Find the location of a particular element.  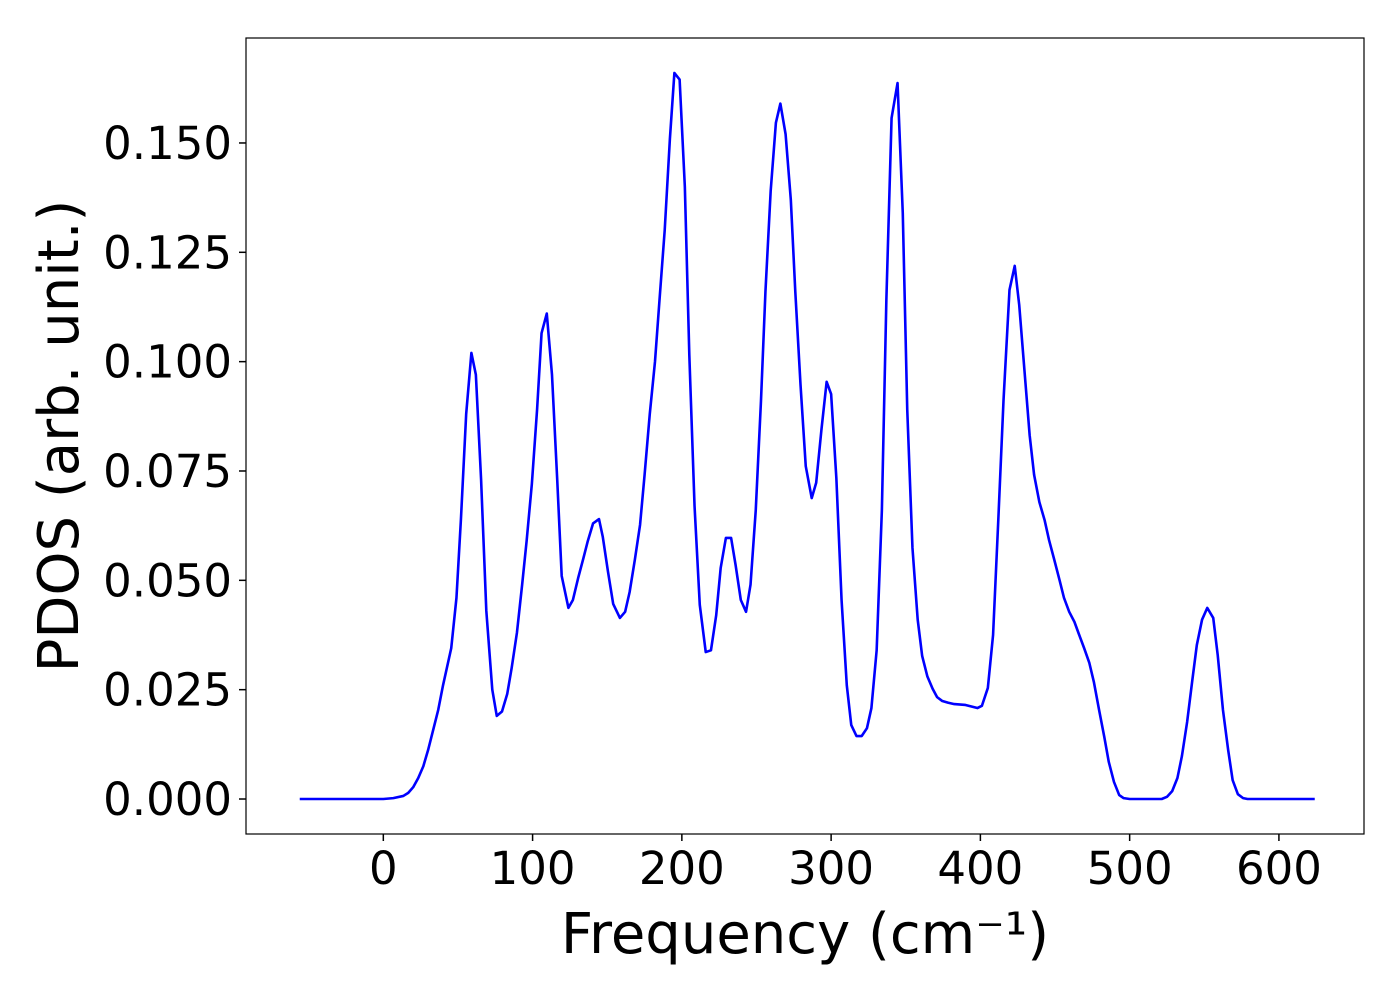

y-tick-label: 0.075 is located at coordinates (167, 471).